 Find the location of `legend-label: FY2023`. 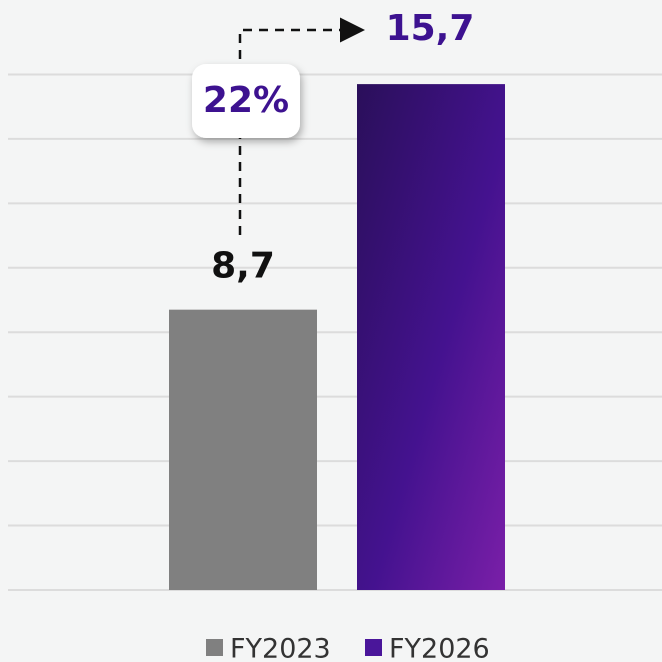

legend-label: FY2023 is located at coordinates (280, 648).